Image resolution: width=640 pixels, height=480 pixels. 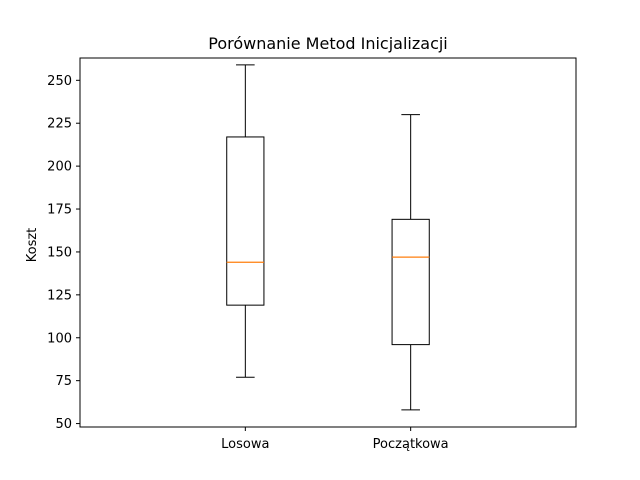 What do you see at coordinates (63, 424) in the screenshot?
I see `y-tick-label: 50` at bounding box center [63, 424].